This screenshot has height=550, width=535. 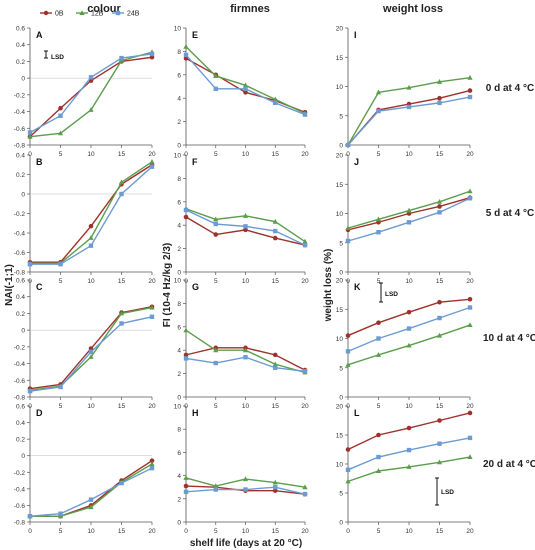 What do you see at coordinates (104, 9) in the screenshot?
I see `column-title-colour: colour` at bounding box center [104, 9].